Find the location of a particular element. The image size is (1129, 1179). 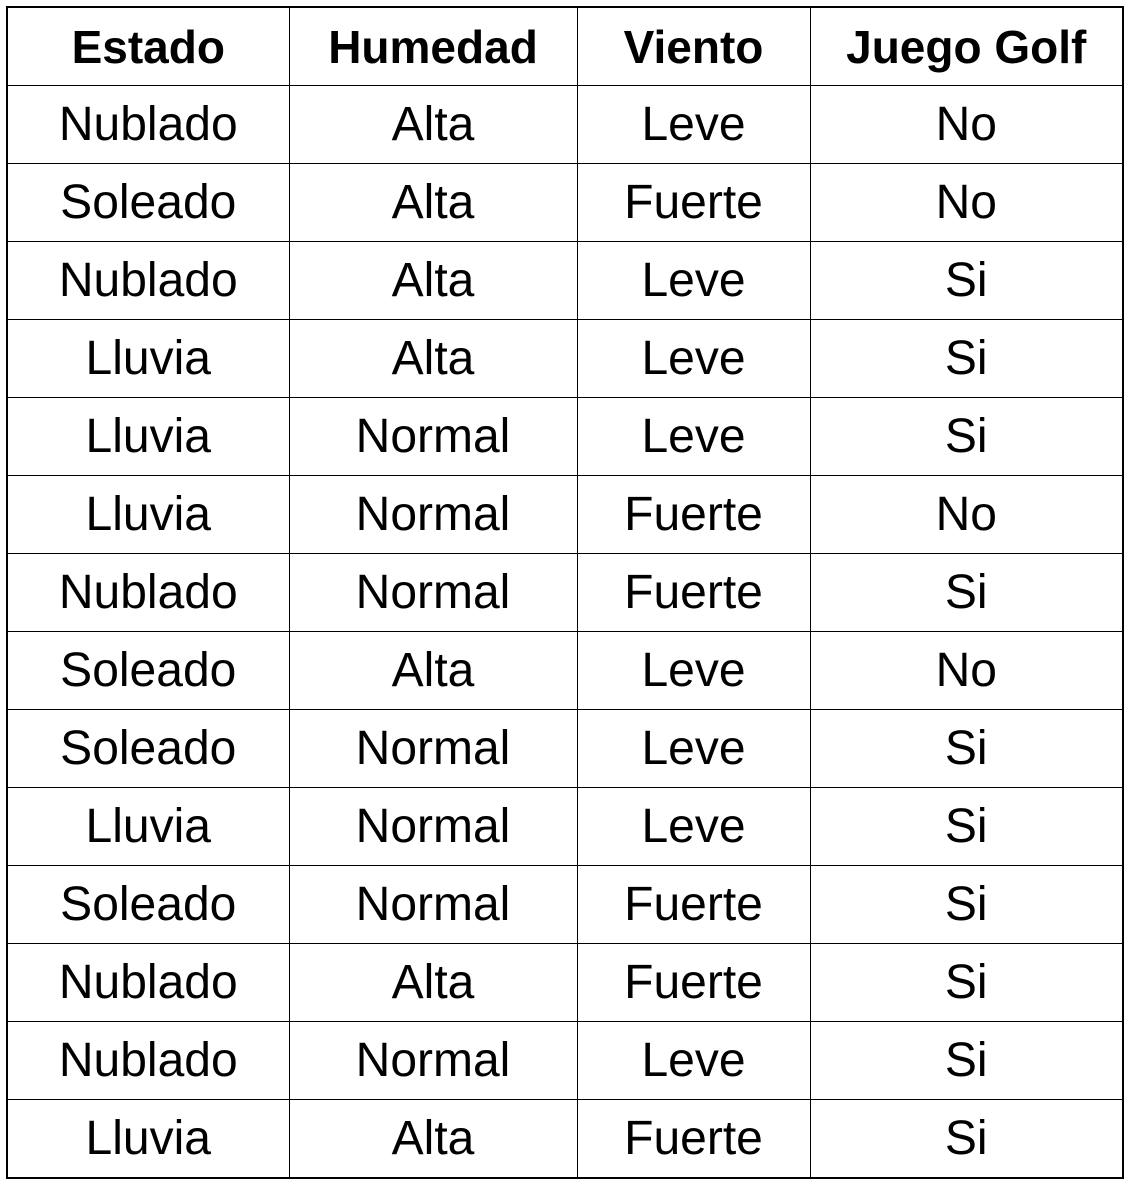

table-row: Nublado Alta Fuerte Si is located at coordinates (565, 982).